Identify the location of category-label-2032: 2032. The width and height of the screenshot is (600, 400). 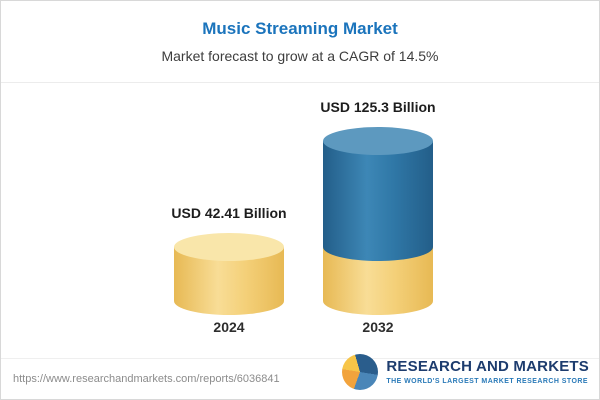
(378, 327).